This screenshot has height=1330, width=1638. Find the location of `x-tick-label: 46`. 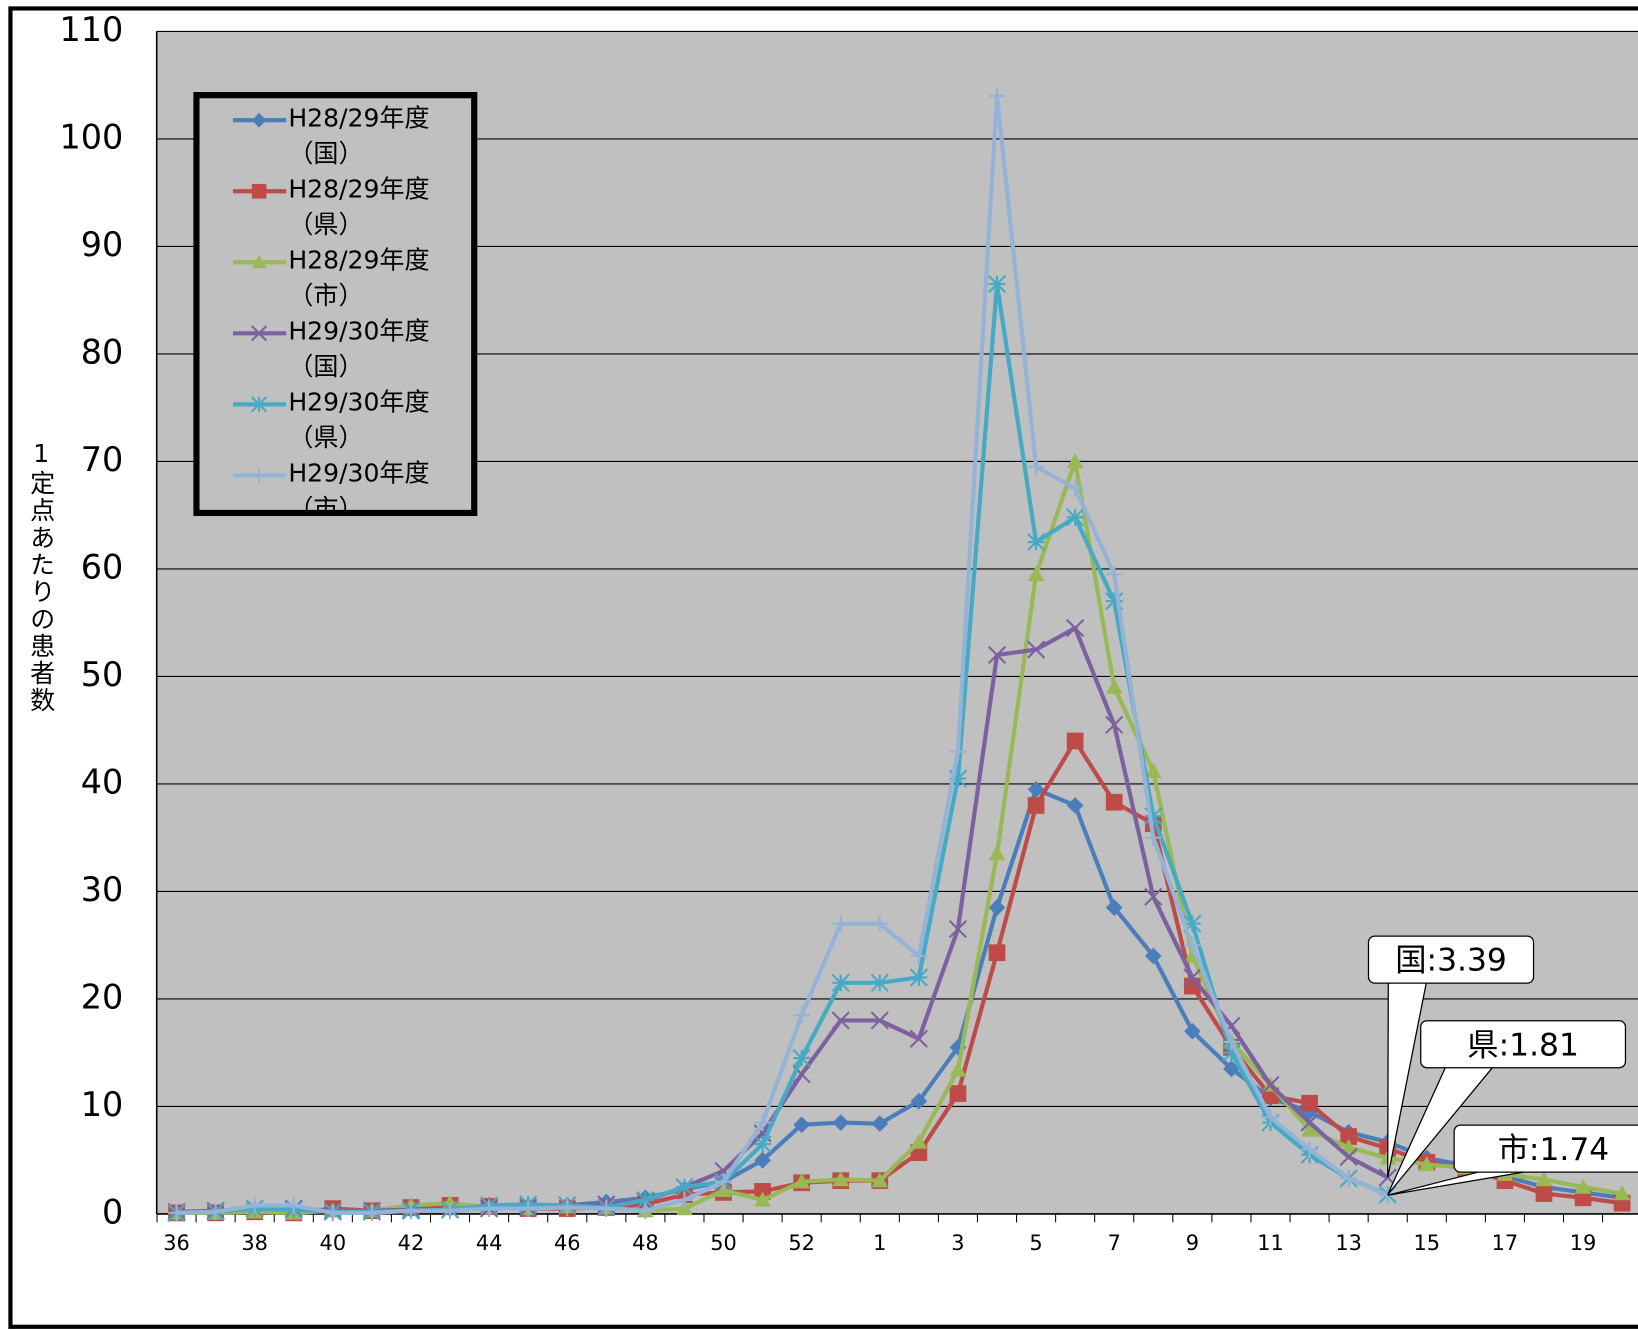

x-tick-label: 46 is located at coordinates (567, 1243).